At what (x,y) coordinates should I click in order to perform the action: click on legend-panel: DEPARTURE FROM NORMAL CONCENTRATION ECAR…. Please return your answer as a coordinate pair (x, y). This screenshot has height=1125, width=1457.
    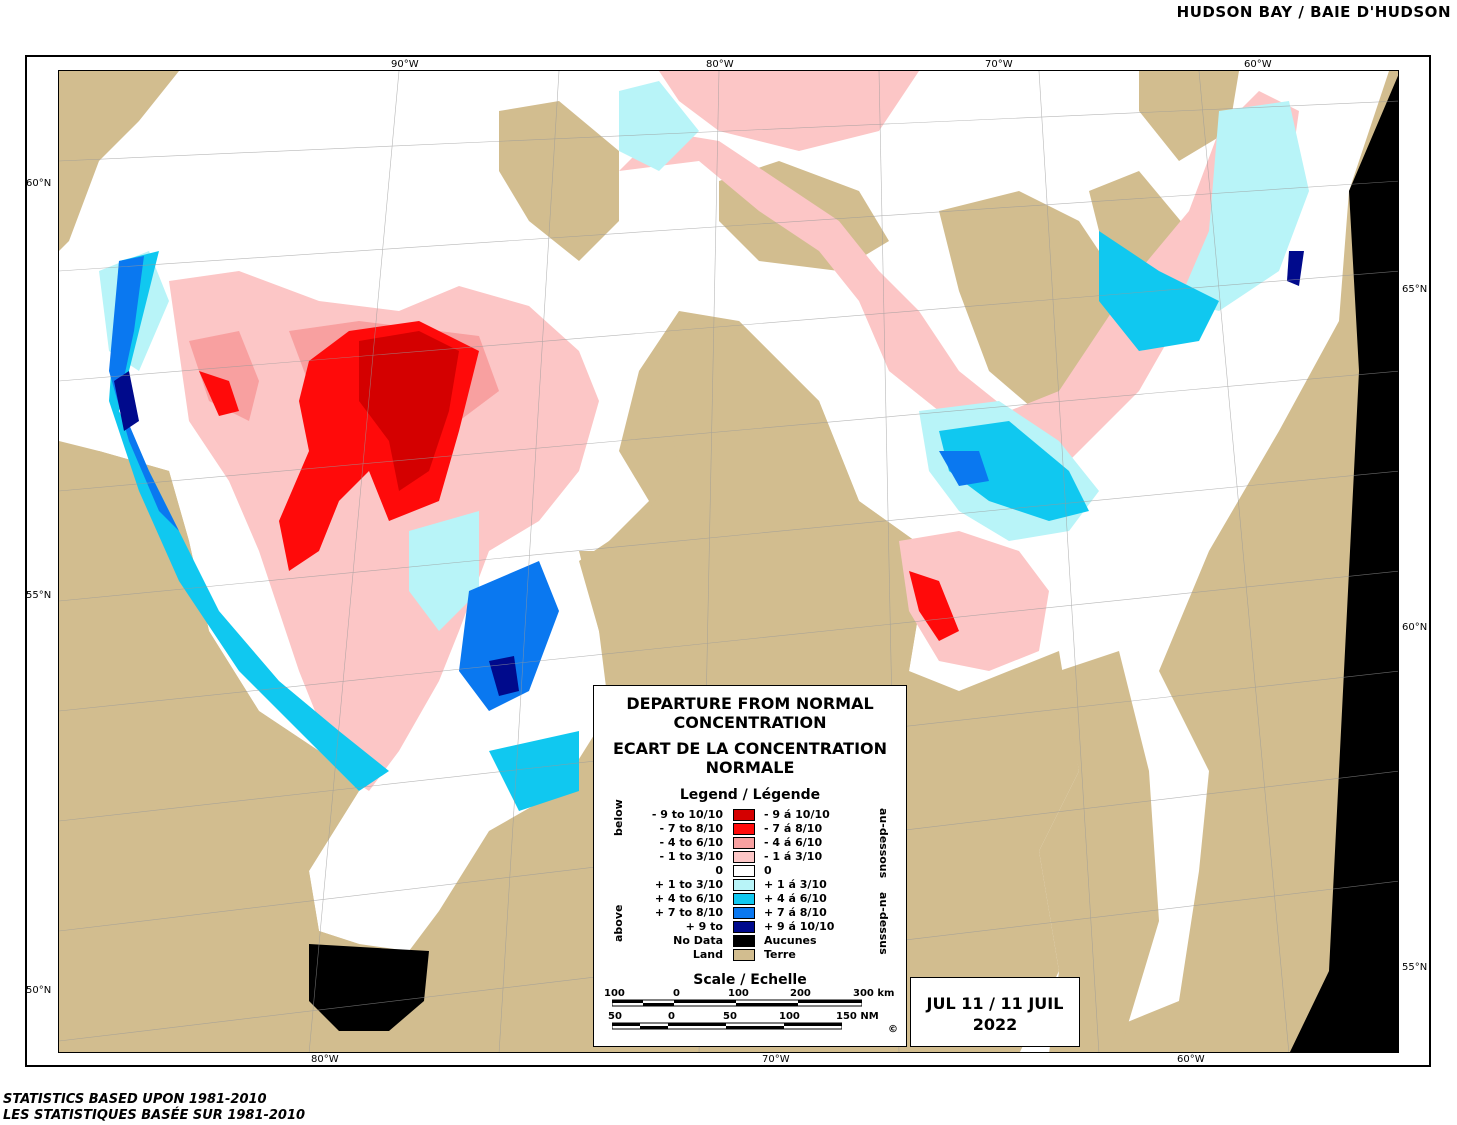
    Looking at the image, I should click on (750, 866).